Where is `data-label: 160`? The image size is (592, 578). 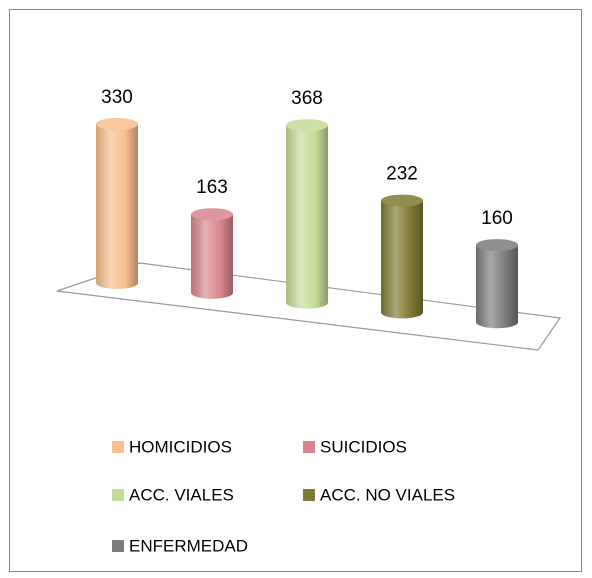
data-label: 160 is located at coordinates (497, 218).